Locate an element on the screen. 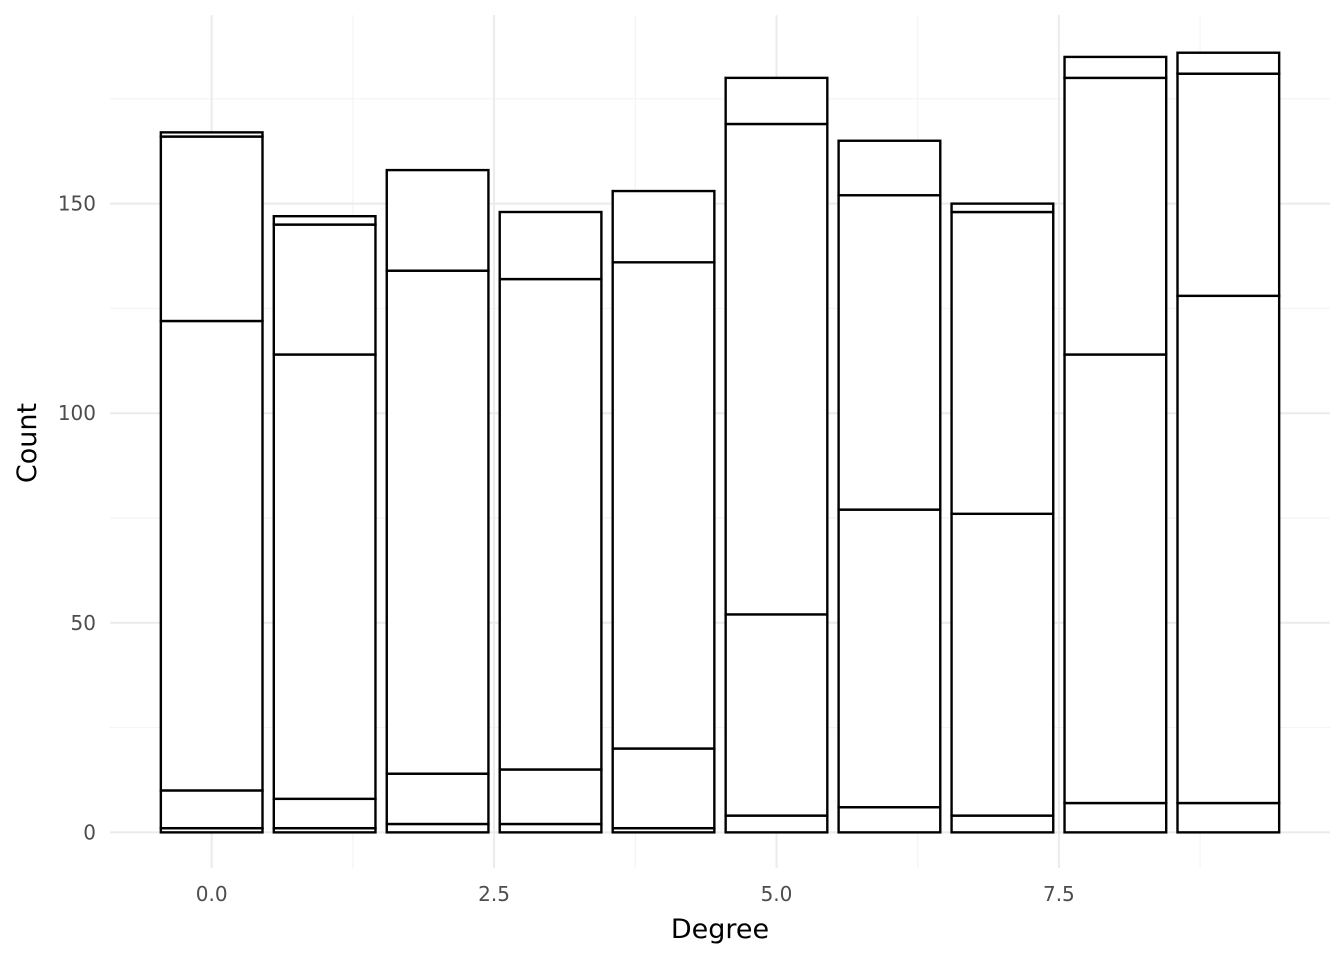  x-tick-label: 0.0 is located at coordinates (212, 894).